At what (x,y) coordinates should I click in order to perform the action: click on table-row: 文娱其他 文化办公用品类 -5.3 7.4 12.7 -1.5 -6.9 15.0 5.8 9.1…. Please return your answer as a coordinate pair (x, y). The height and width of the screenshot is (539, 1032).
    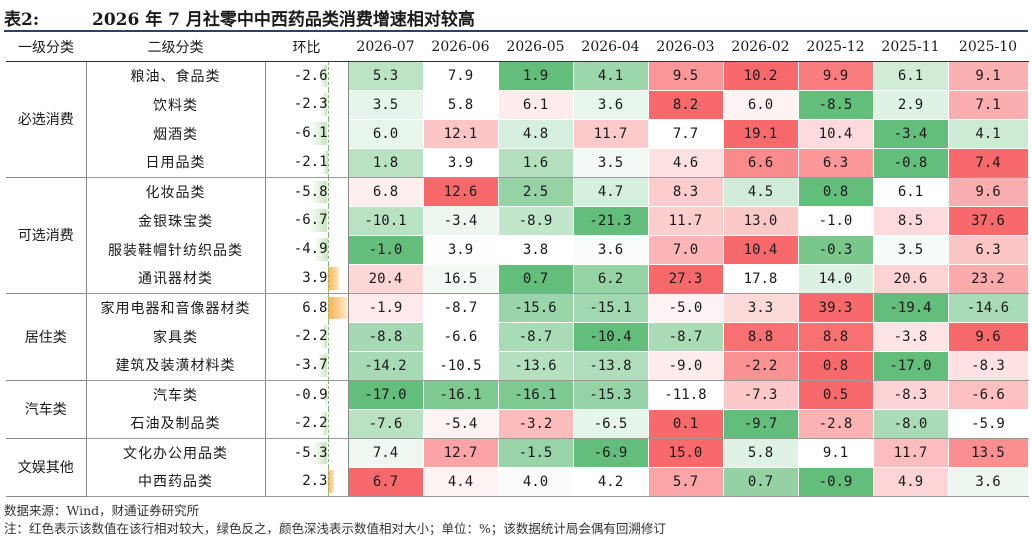
    Looking at the image, I should click on (517, 467).